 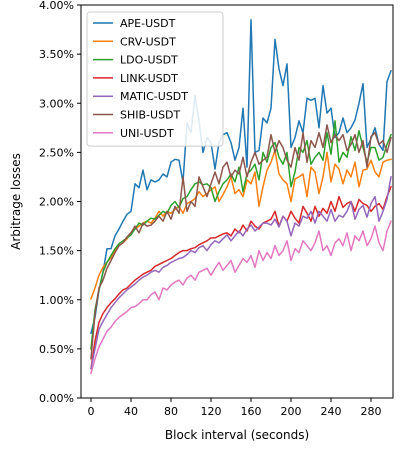 What do you see at coordinates (237, 435) in the screenshot?
I see `x-axis-label: Block interval (seconds)` at bounding box center [237, 435].